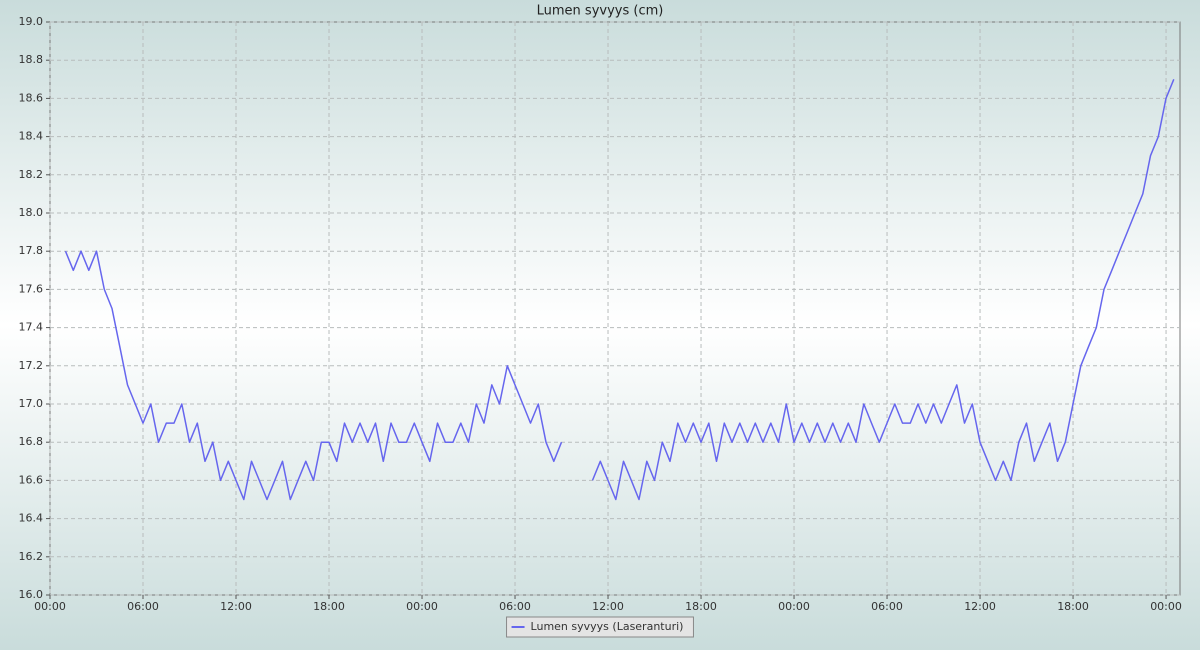 This screenshot has width=1200, height=650. Describe the element at coordinates (31, 250) in the screenshot. I see `y-tick-label: 17.8` at that location.